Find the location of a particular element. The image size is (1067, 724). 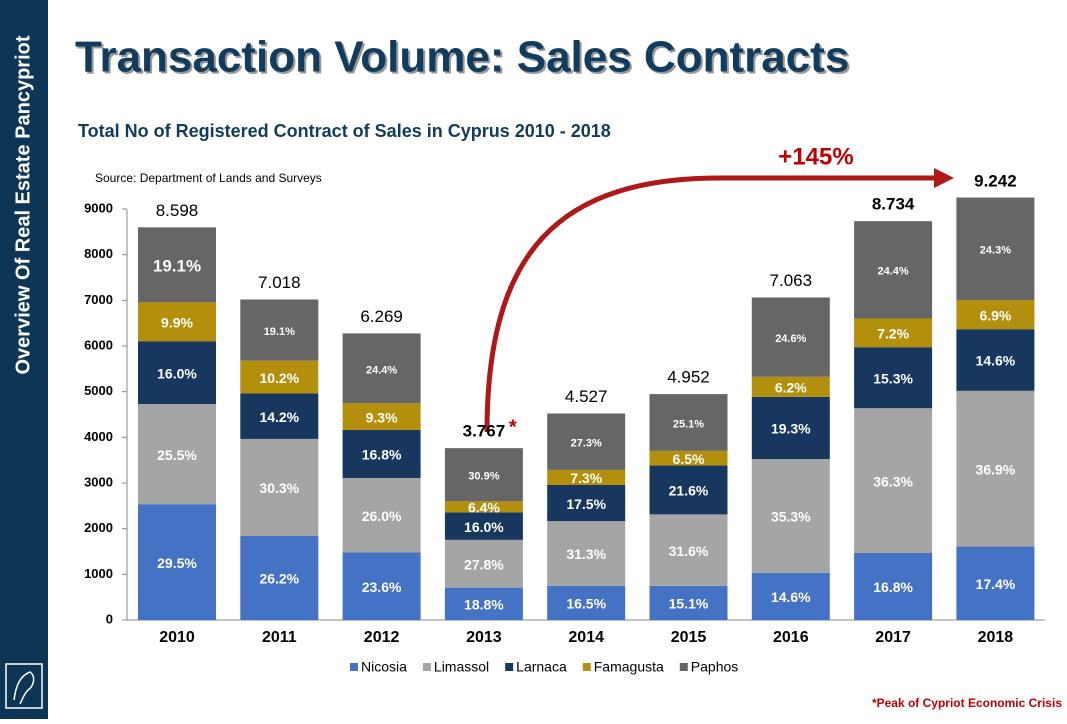

segment-label: 15.1% is located at coordinates (689, 604).